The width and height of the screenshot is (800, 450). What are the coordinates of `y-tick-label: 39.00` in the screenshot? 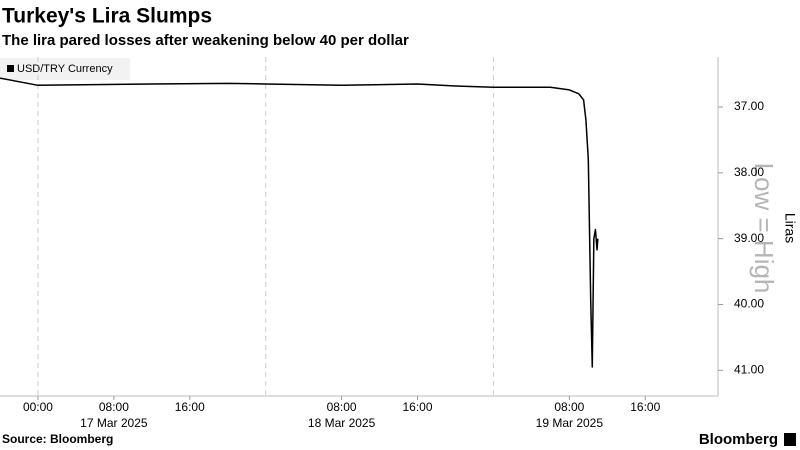 It's located at (749, 238).